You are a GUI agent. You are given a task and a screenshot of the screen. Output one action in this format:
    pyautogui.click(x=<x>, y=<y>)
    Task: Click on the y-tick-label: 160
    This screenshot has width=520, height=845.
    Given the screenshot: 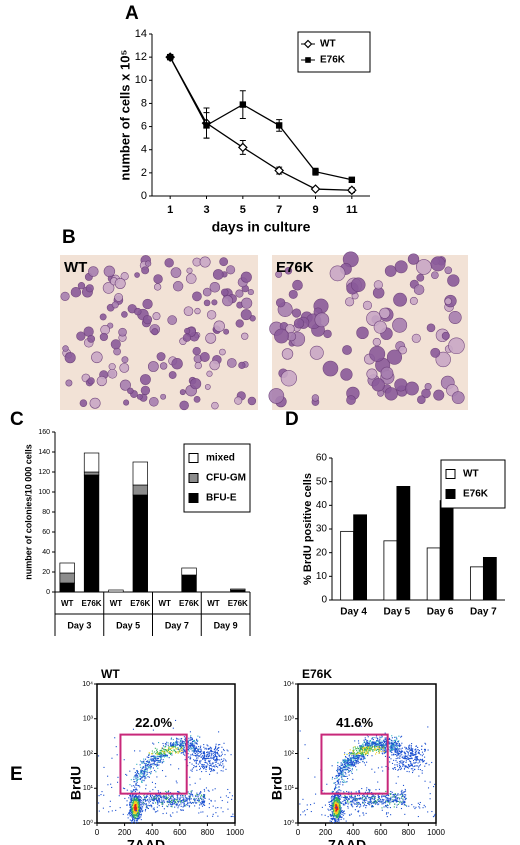 What is the action you would take?
    pyautogui.click(x=44, y=432)
    